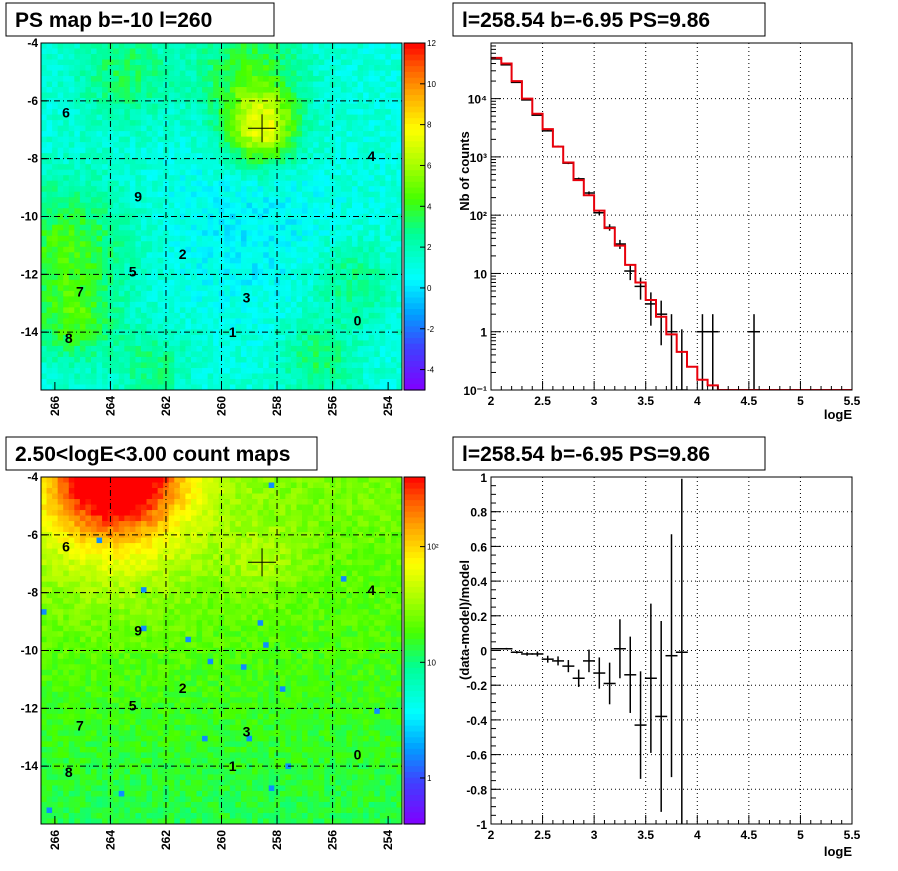 This screenshot has height=871, width=898. I want to click on color-scale-cell, so click(414, 133).